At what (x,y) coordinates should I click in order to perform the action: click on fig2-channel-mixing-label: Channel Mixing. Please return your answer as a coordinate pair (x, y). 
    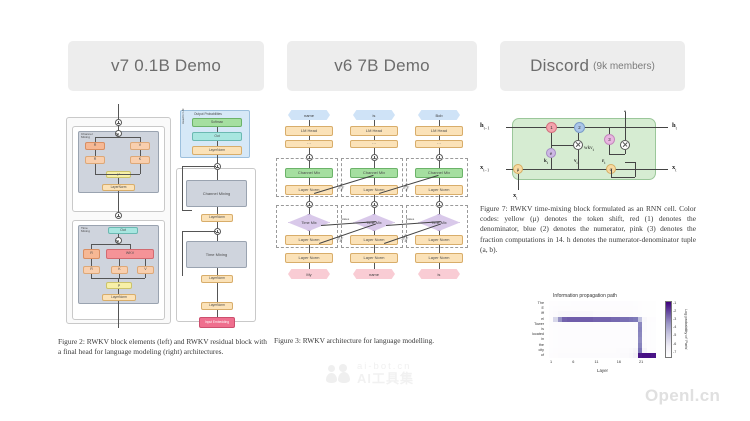
    Looking at the image, I should click on (87, 136).